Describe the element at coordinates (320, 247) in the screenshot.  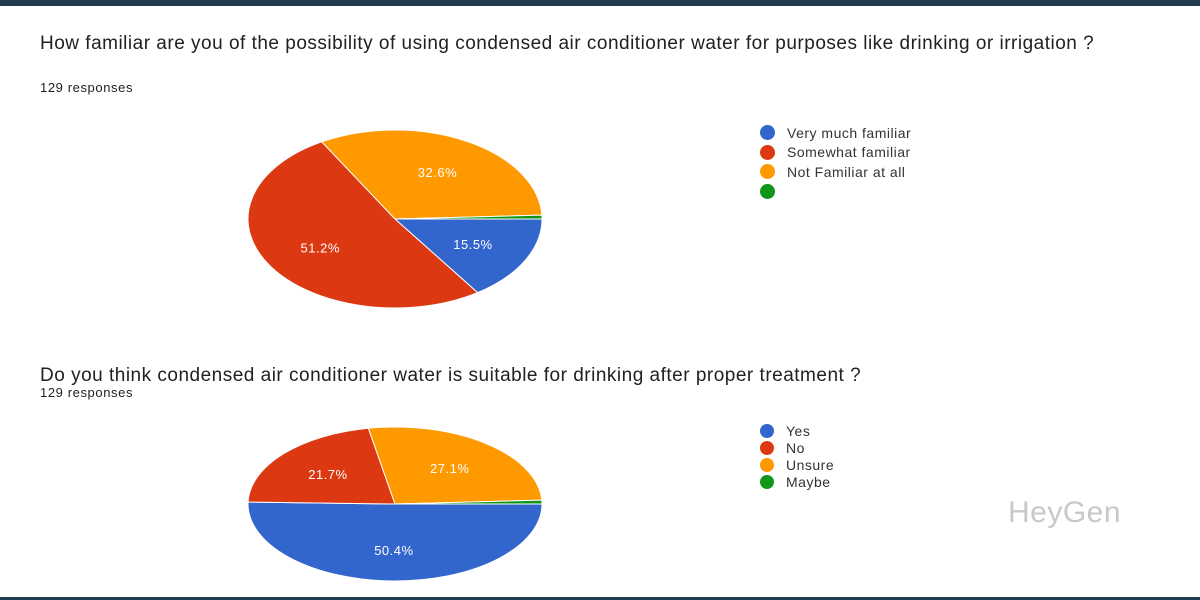
I see `chart-1-slice-label-2: 51.2%` at that location.